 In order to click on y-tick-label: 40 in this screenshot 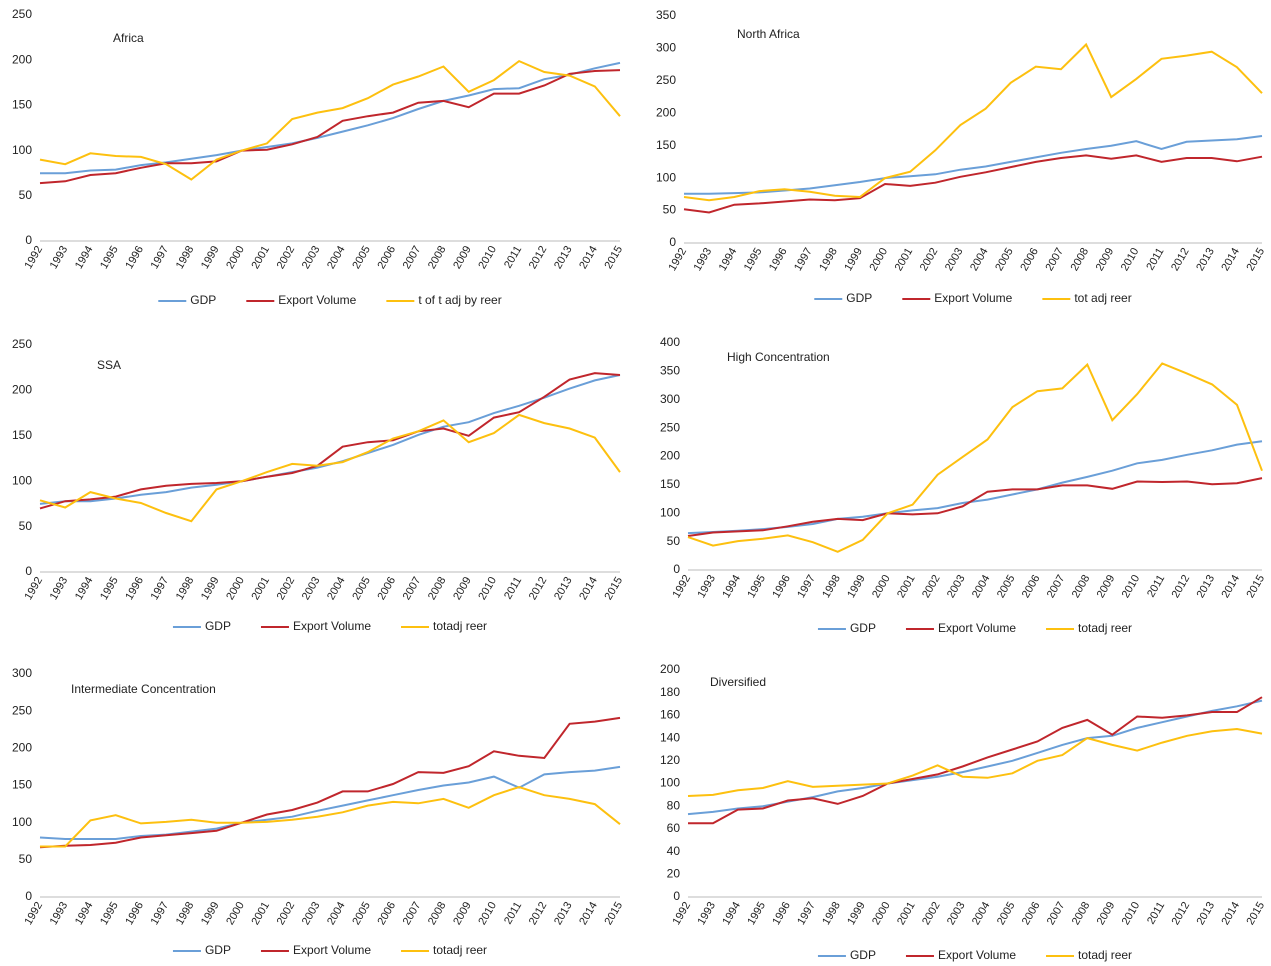, I will do `click(674, 851)`.